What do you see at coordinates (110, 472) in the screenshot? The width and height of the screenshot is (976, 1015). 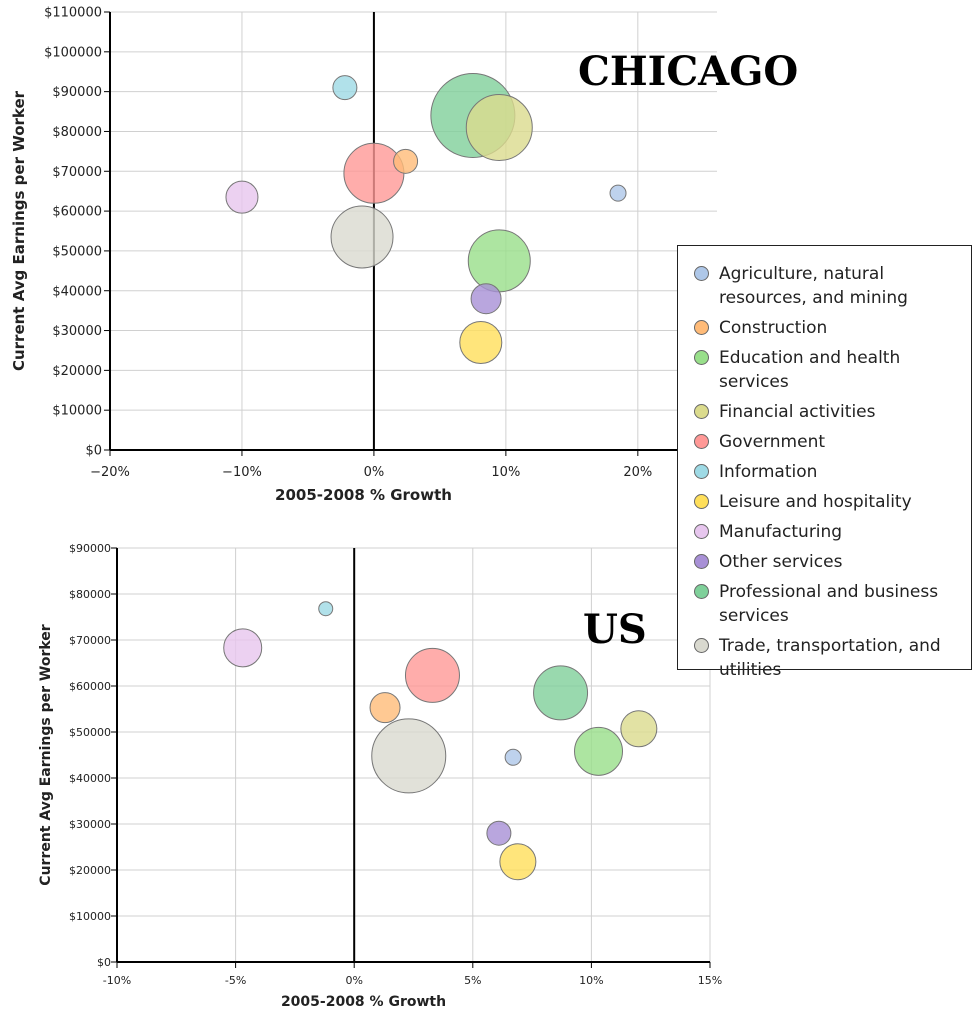 I see `x-tick-label: −20%` at bounding box center [110, 472].